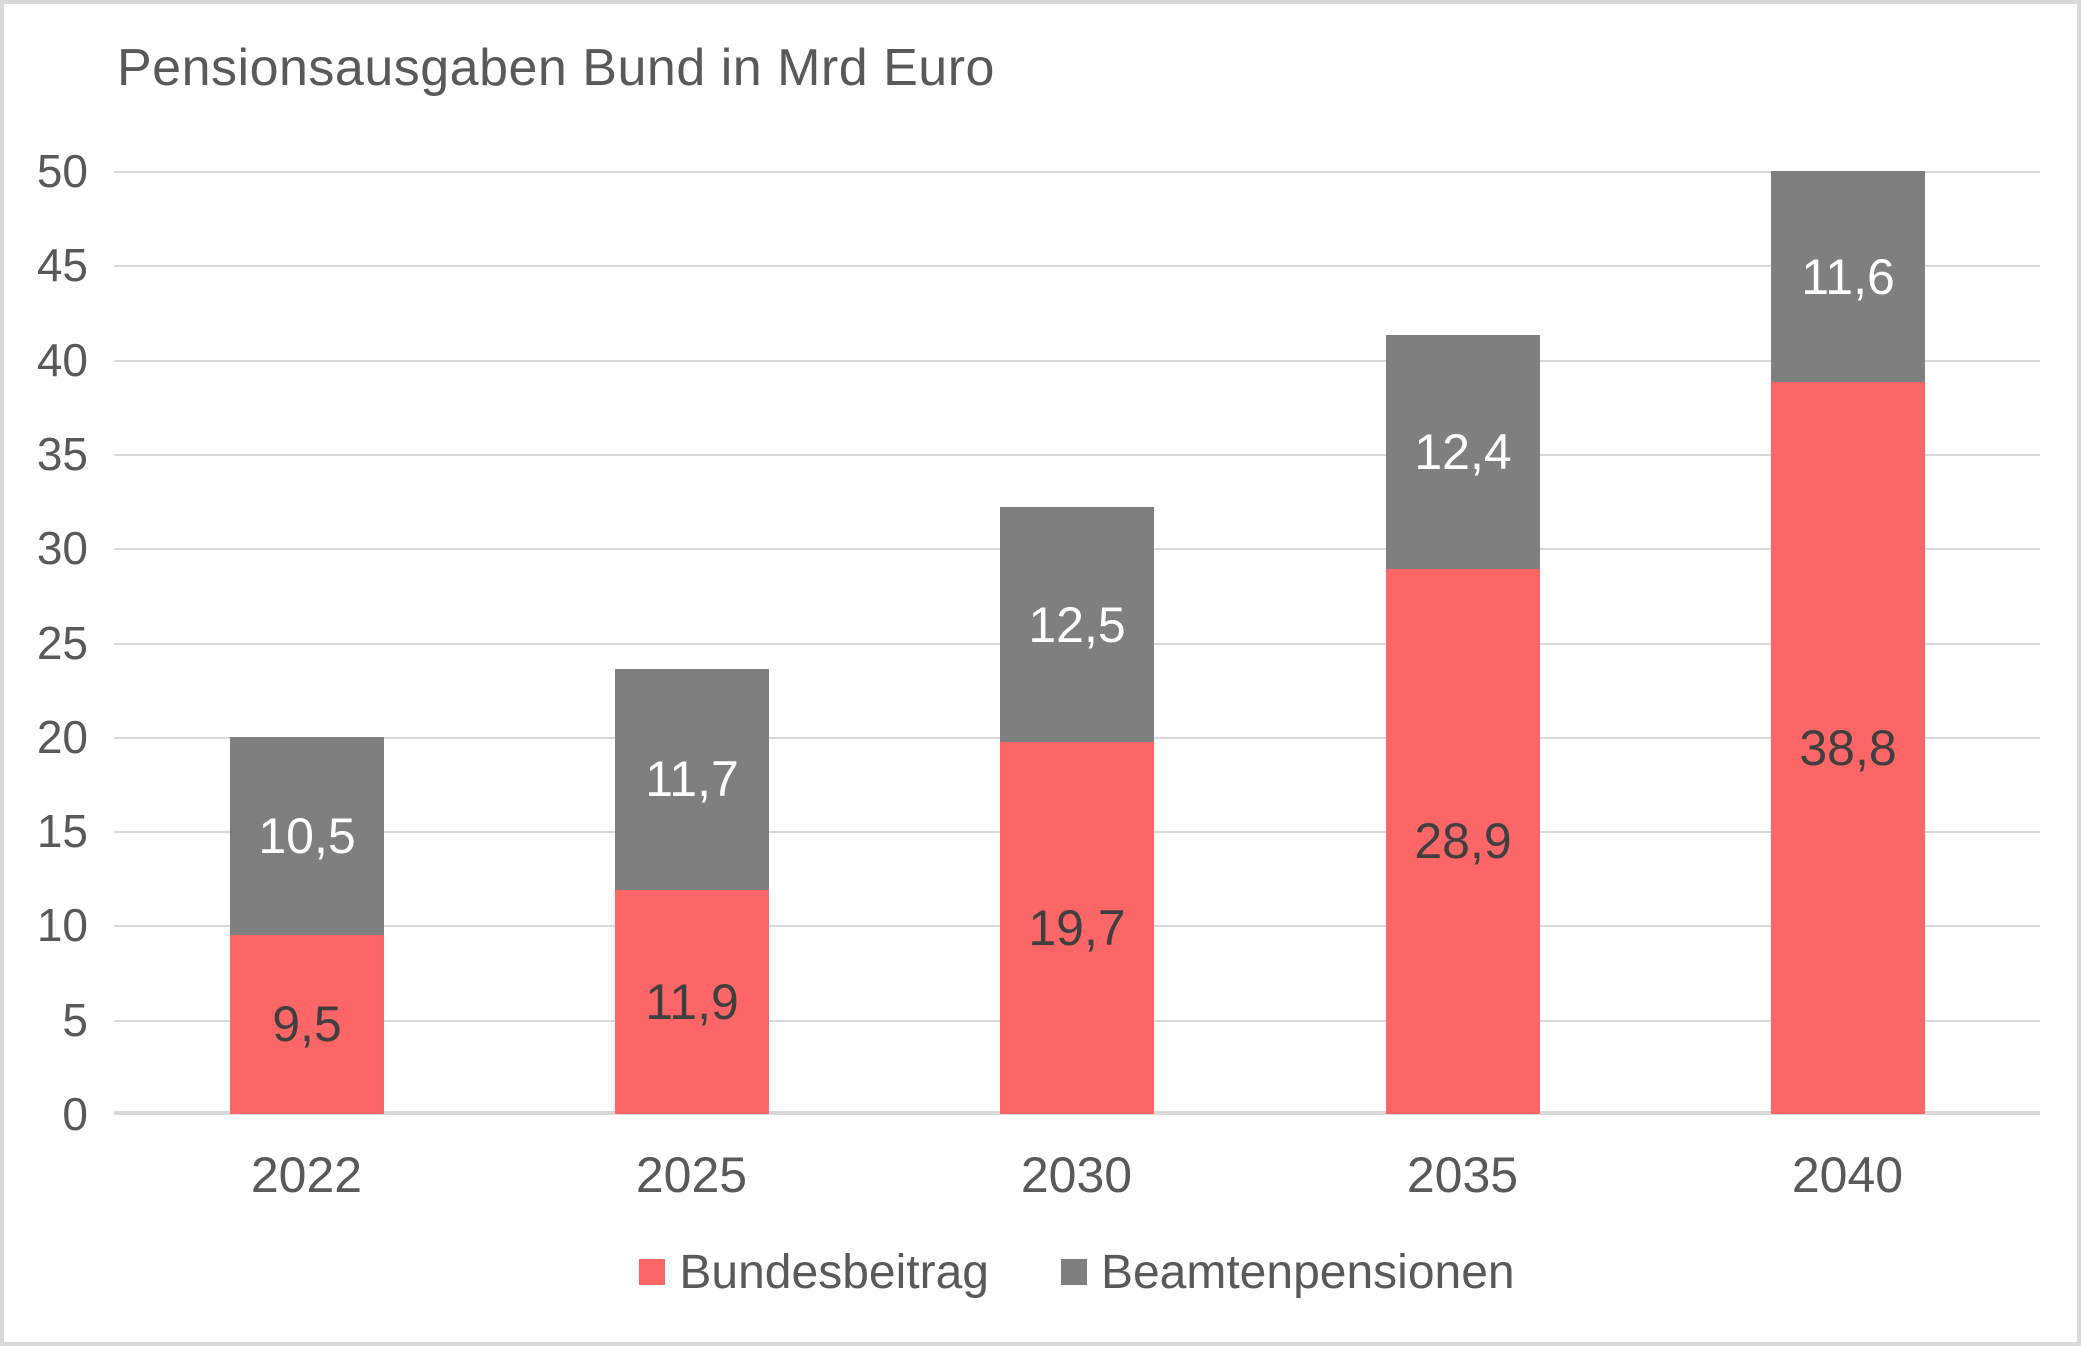 Image resolution: width=2081 pixels, height=1346 pixels. I want to click on bar-segment-bundesbeitrag-2030: 19,7, so click(1077, 928).